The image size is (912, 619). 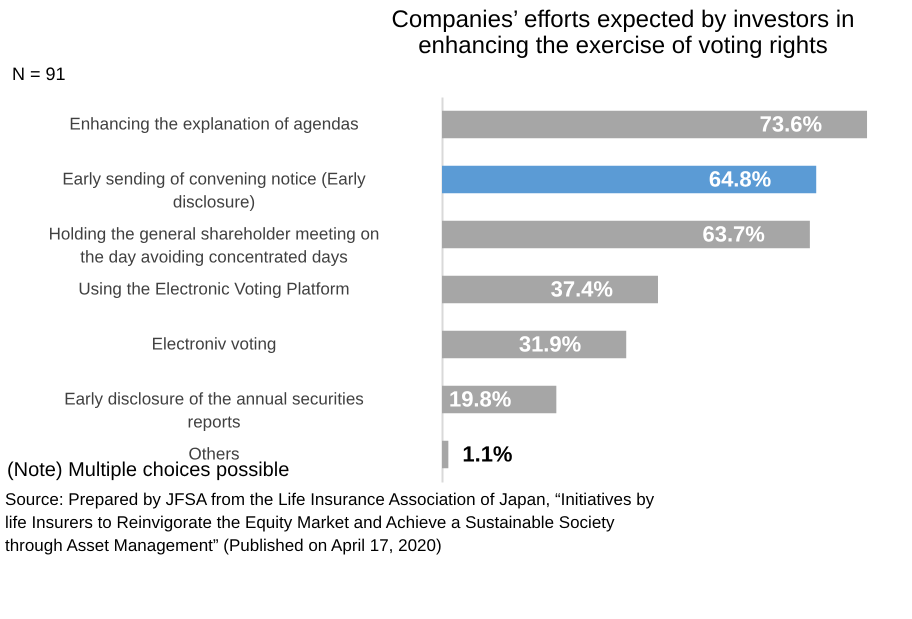 I want to click on data-label: 31.9%, so click(x=550, y=344).